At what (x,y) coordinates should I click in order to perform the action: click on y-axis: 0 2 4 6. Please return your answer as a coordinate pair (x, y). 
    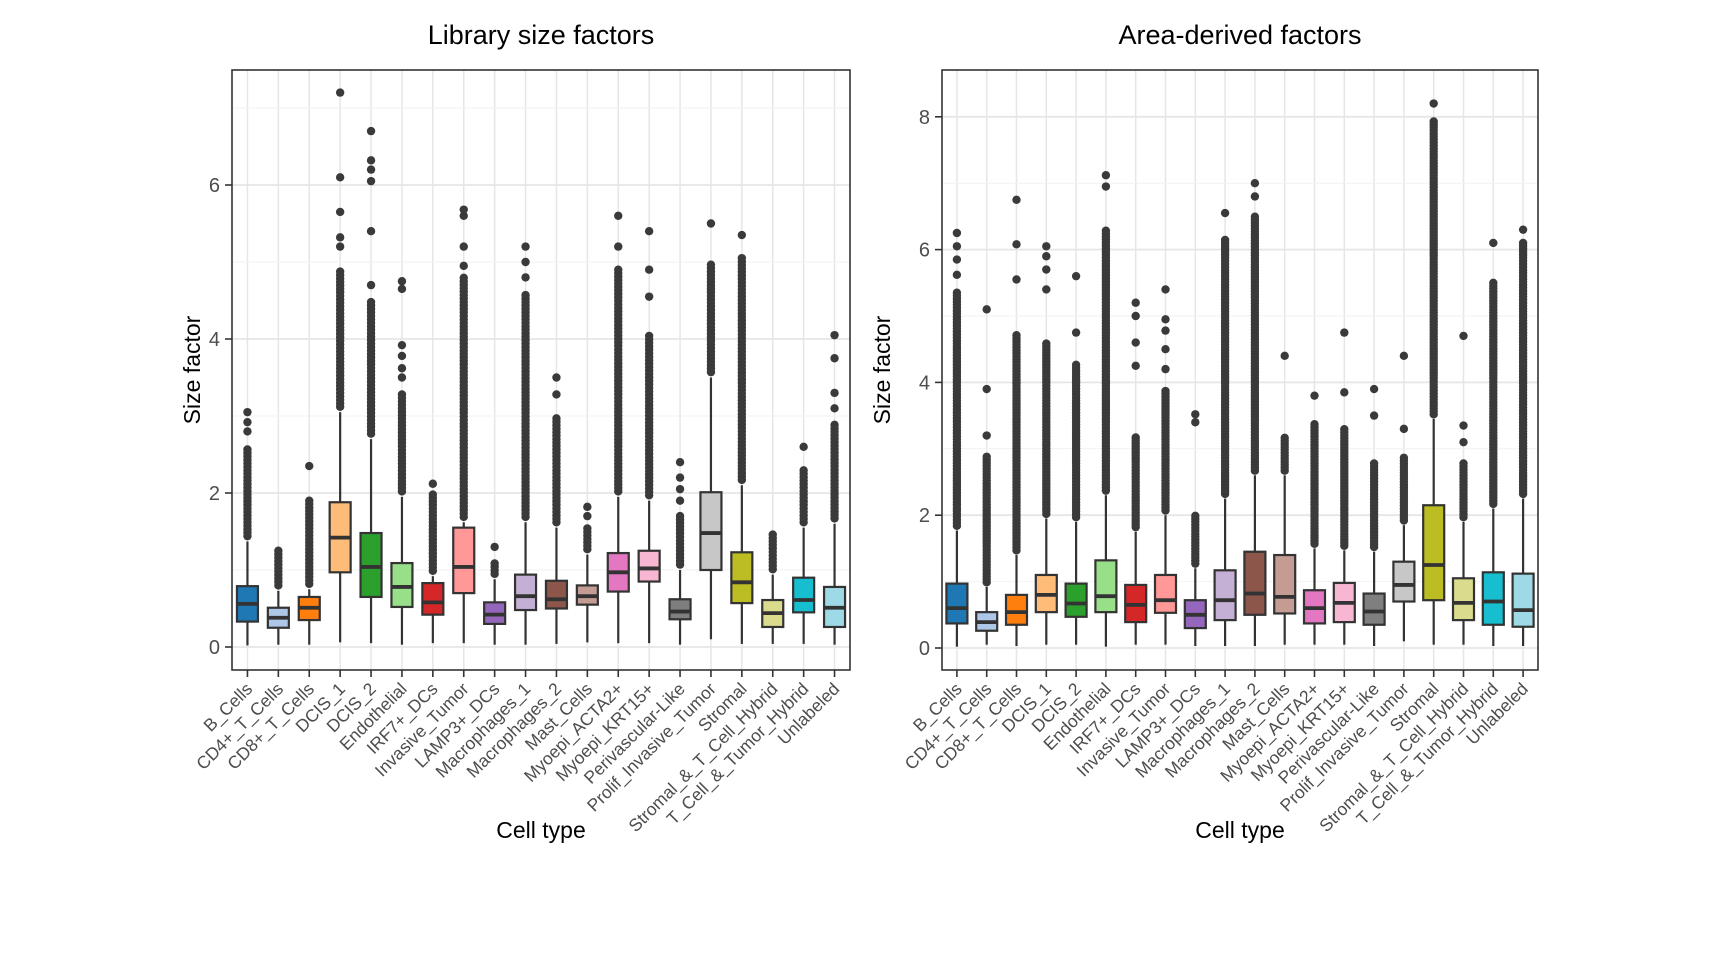
    Looking at the image, I should click on (220, 417).